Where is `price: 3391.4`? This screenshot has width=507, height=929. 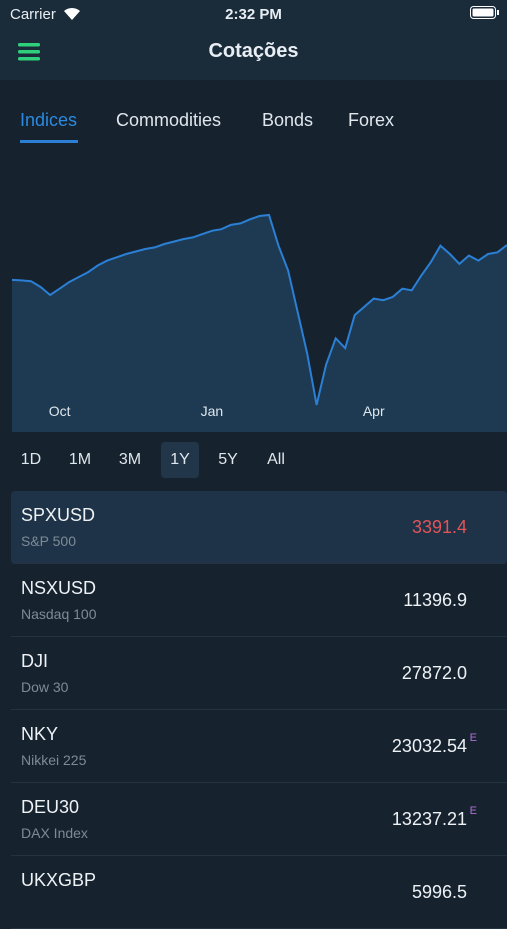
price: 3391.4 is located at coordinates (439, 527).